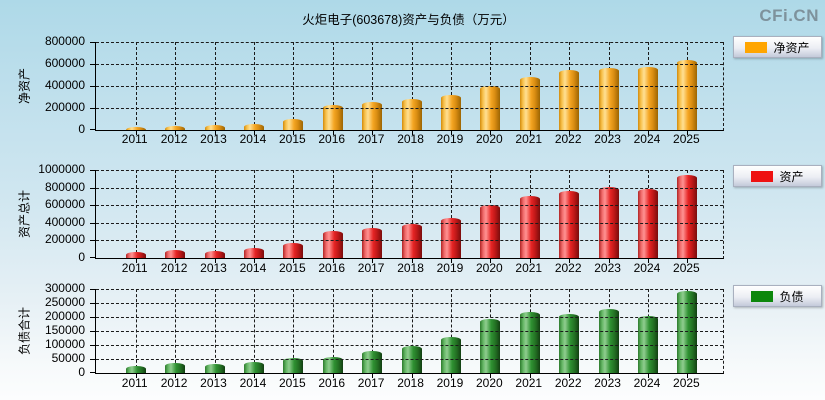  I want to click on bar-2012, so click(175, 367).